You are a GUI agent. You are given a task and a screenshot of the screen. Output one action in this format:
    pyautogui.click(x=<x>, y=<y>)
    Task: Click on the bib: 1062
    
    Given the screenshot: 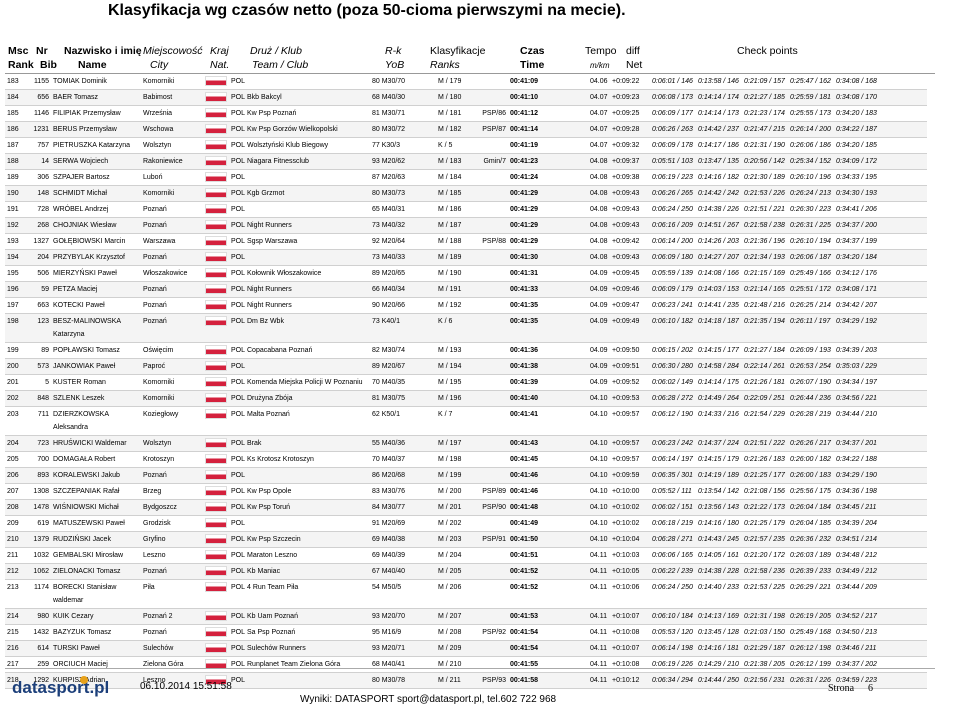 What is the action you would take?
    pyautogui.click(x=40, y=571)
    